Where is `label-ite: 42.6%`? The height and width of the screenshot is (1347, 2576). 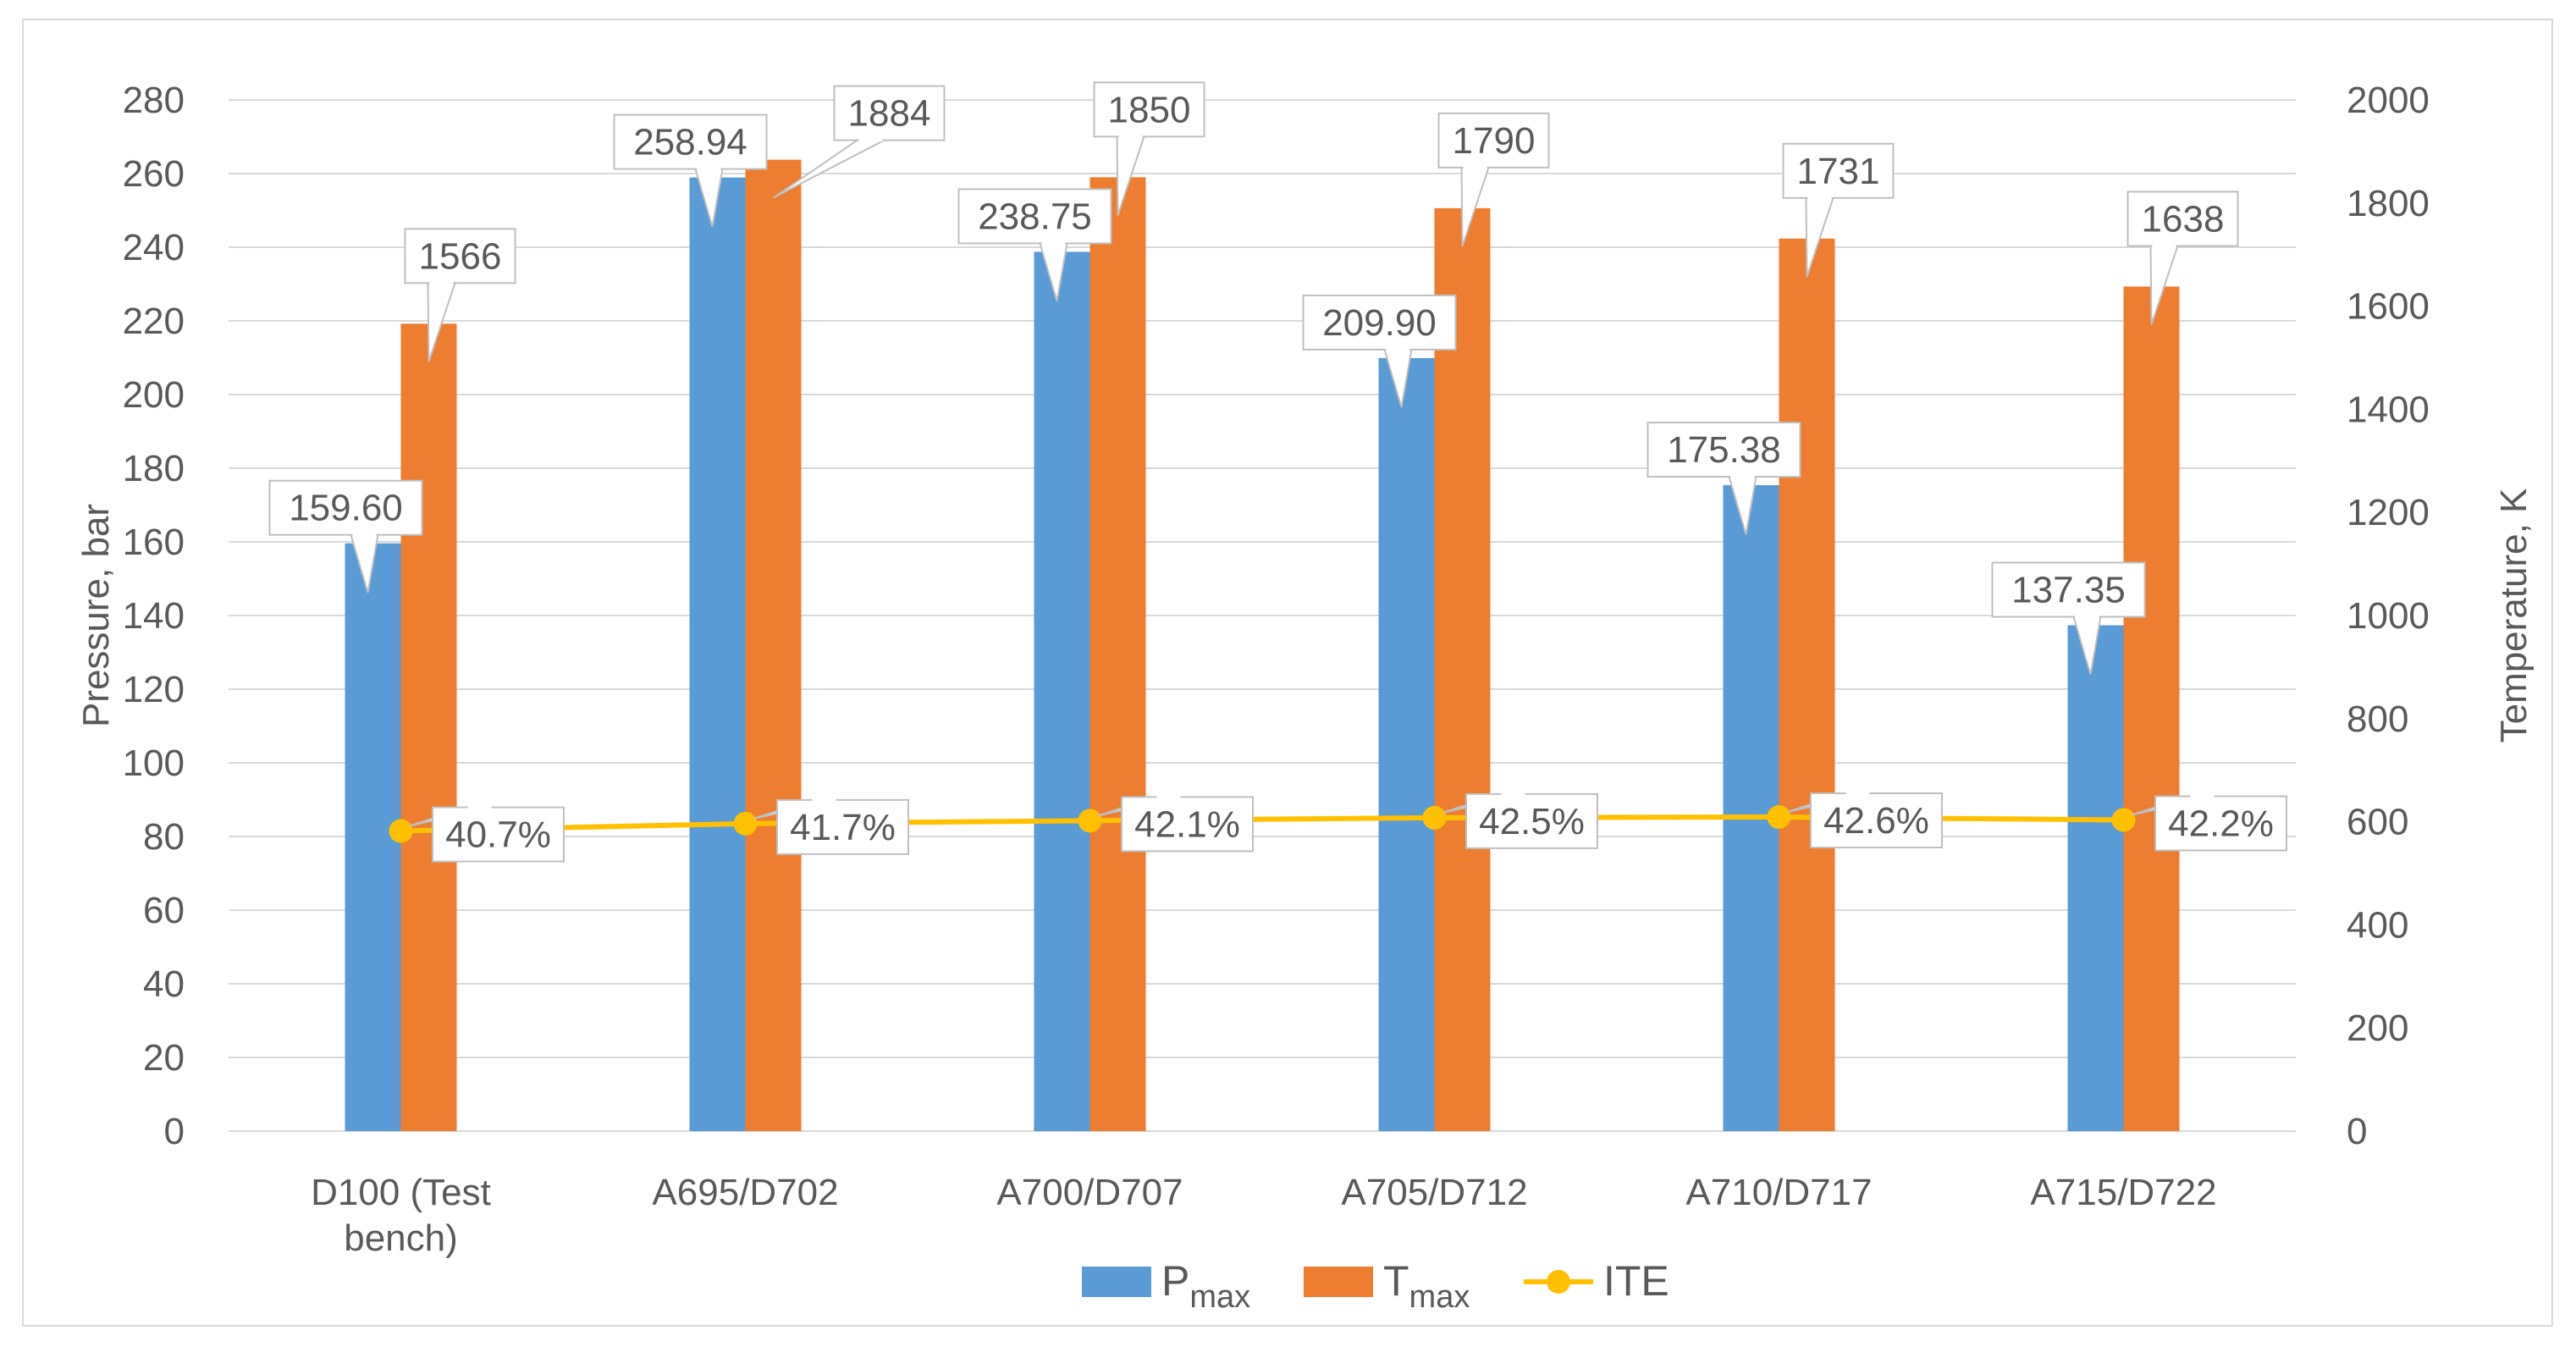
label-ite: 42.6% is located at coordinates (1865, 820).